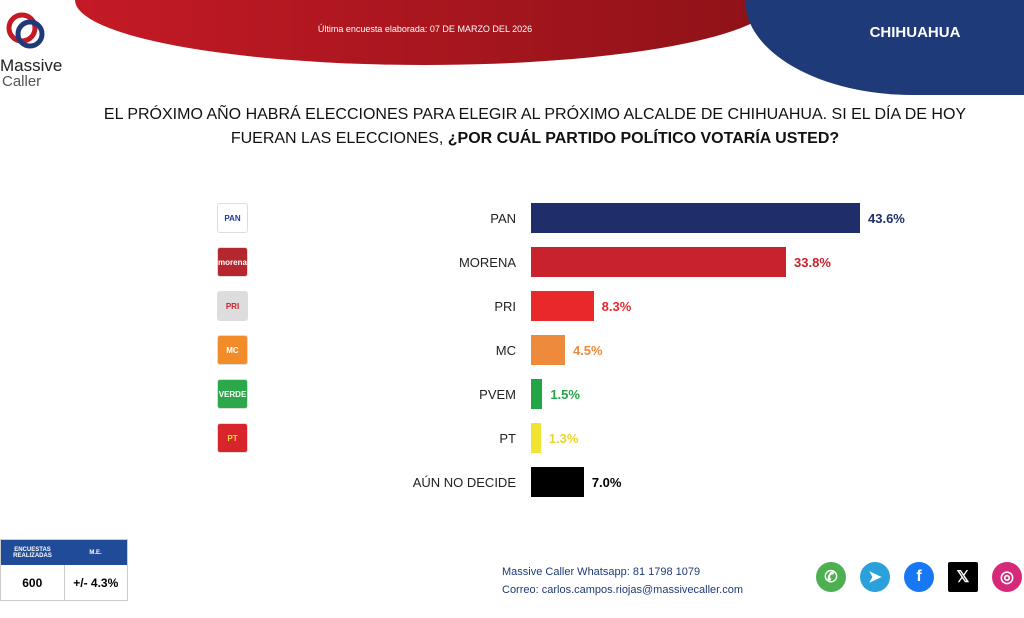 Image resolution: width=1024 pixels, height=618 pixels. I want to click on bar-morena, so click(659, 262).